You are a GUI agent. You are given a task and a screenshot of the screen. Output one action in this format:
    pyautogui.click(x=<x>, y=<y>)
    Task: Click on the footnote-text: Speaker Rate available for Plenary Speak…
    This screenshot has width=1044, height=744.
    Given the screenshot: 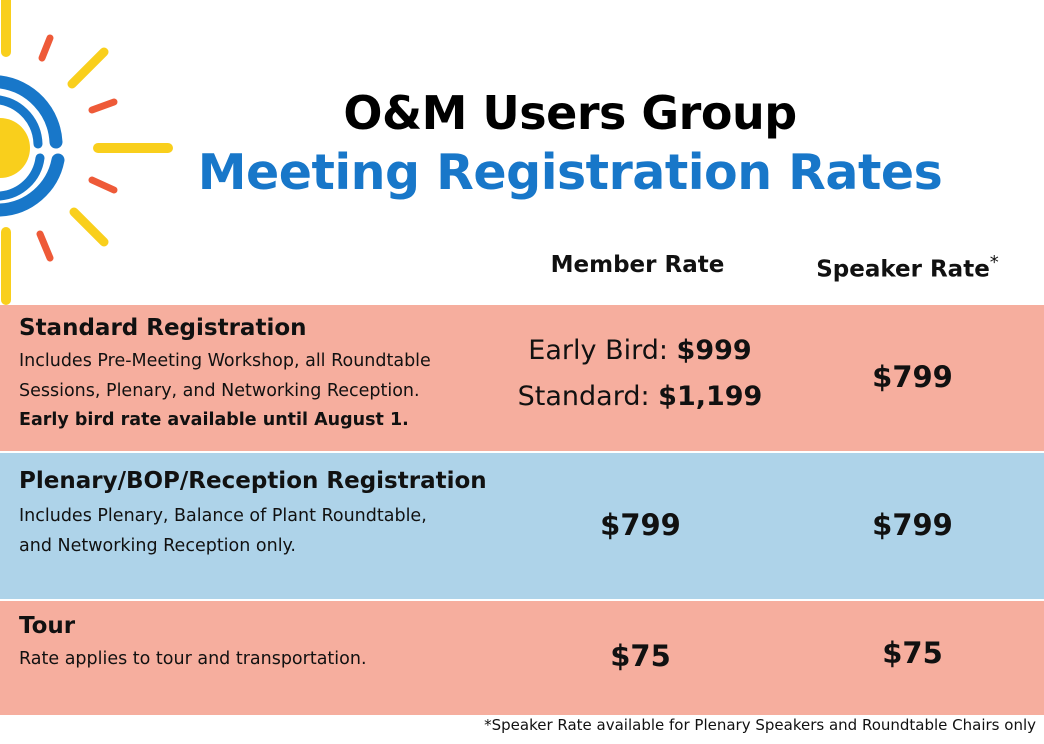 What is the action you would take?
    pyautogui.click(x=763, y=725)
    